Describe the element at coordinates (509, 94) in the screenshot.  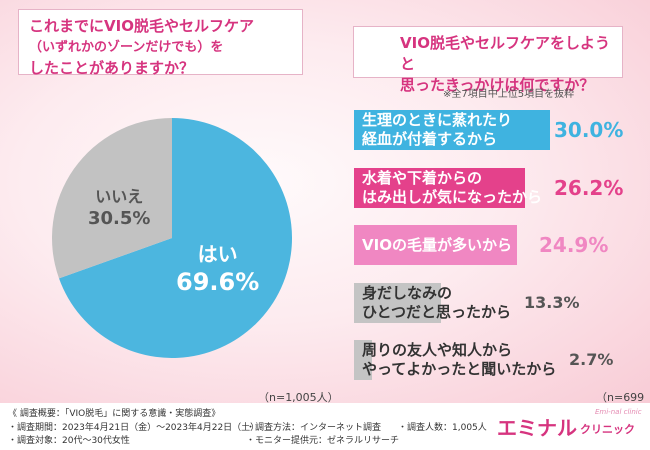
I see `note-text: ※全7項目中上位5項目を抜粋` at that location.